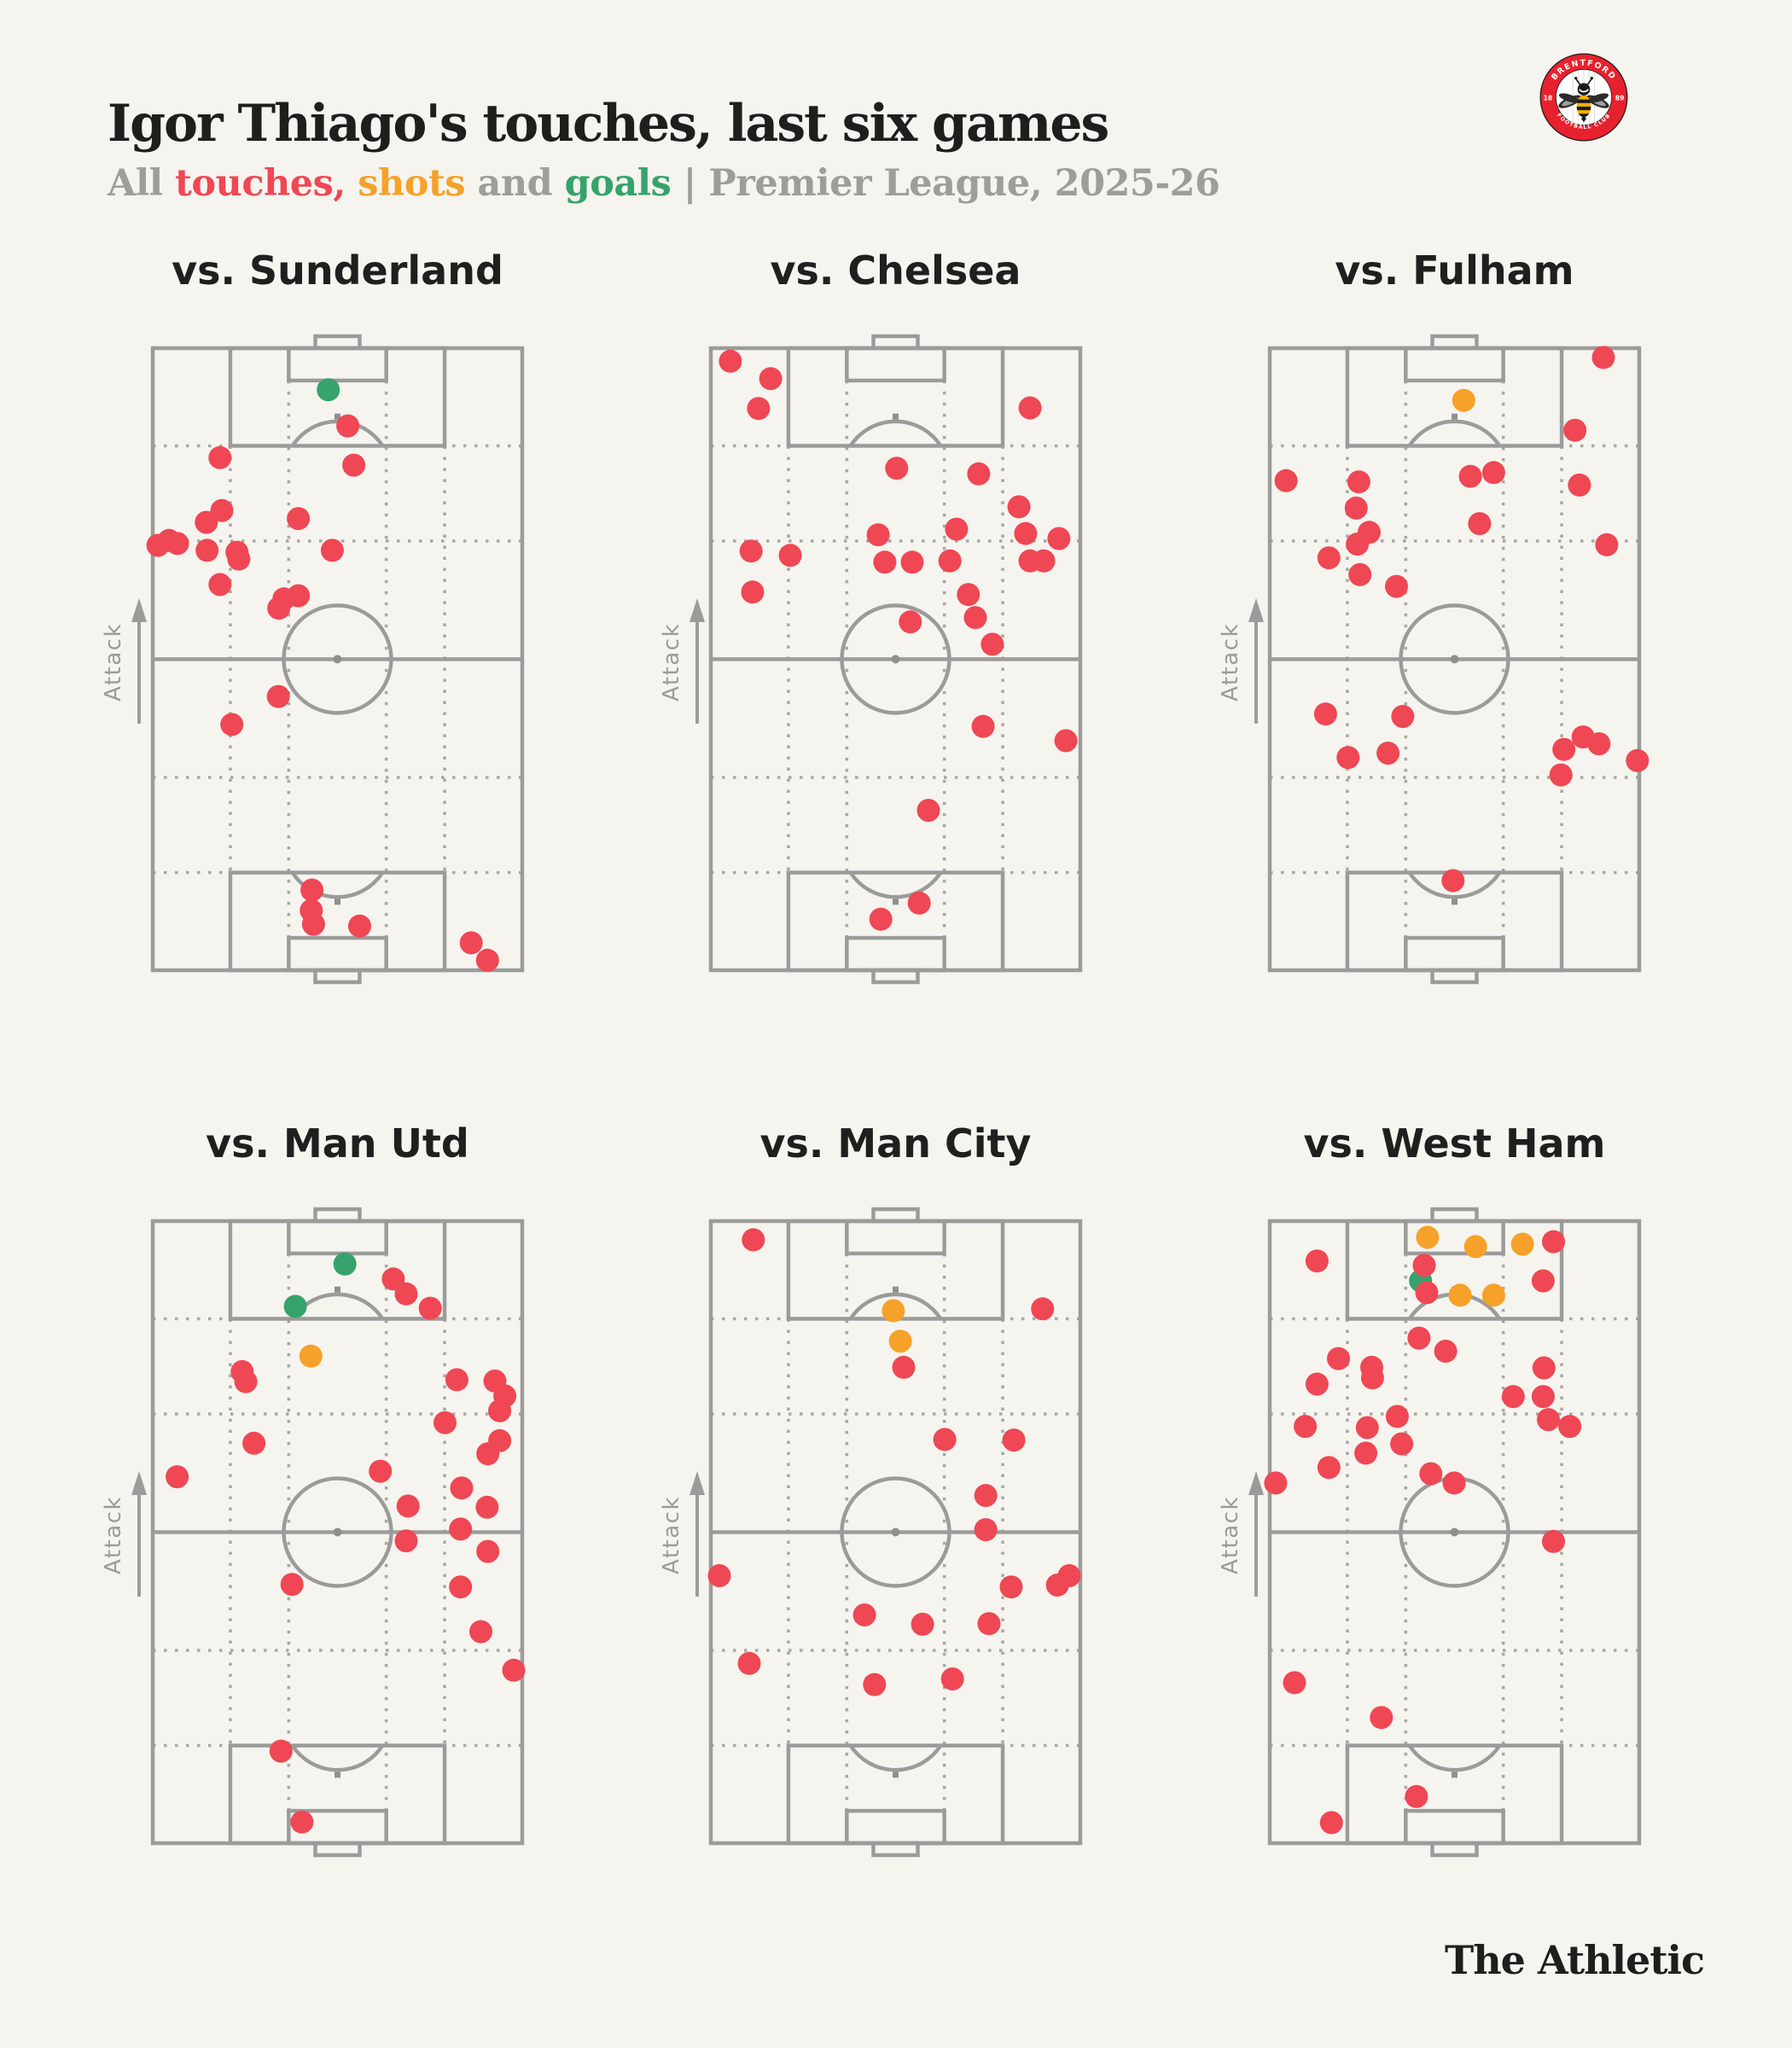  What do you see at coordinates (412, 183) in the screenshot?
I see `subtitle-part: shots` at bounding box center [412, 183].